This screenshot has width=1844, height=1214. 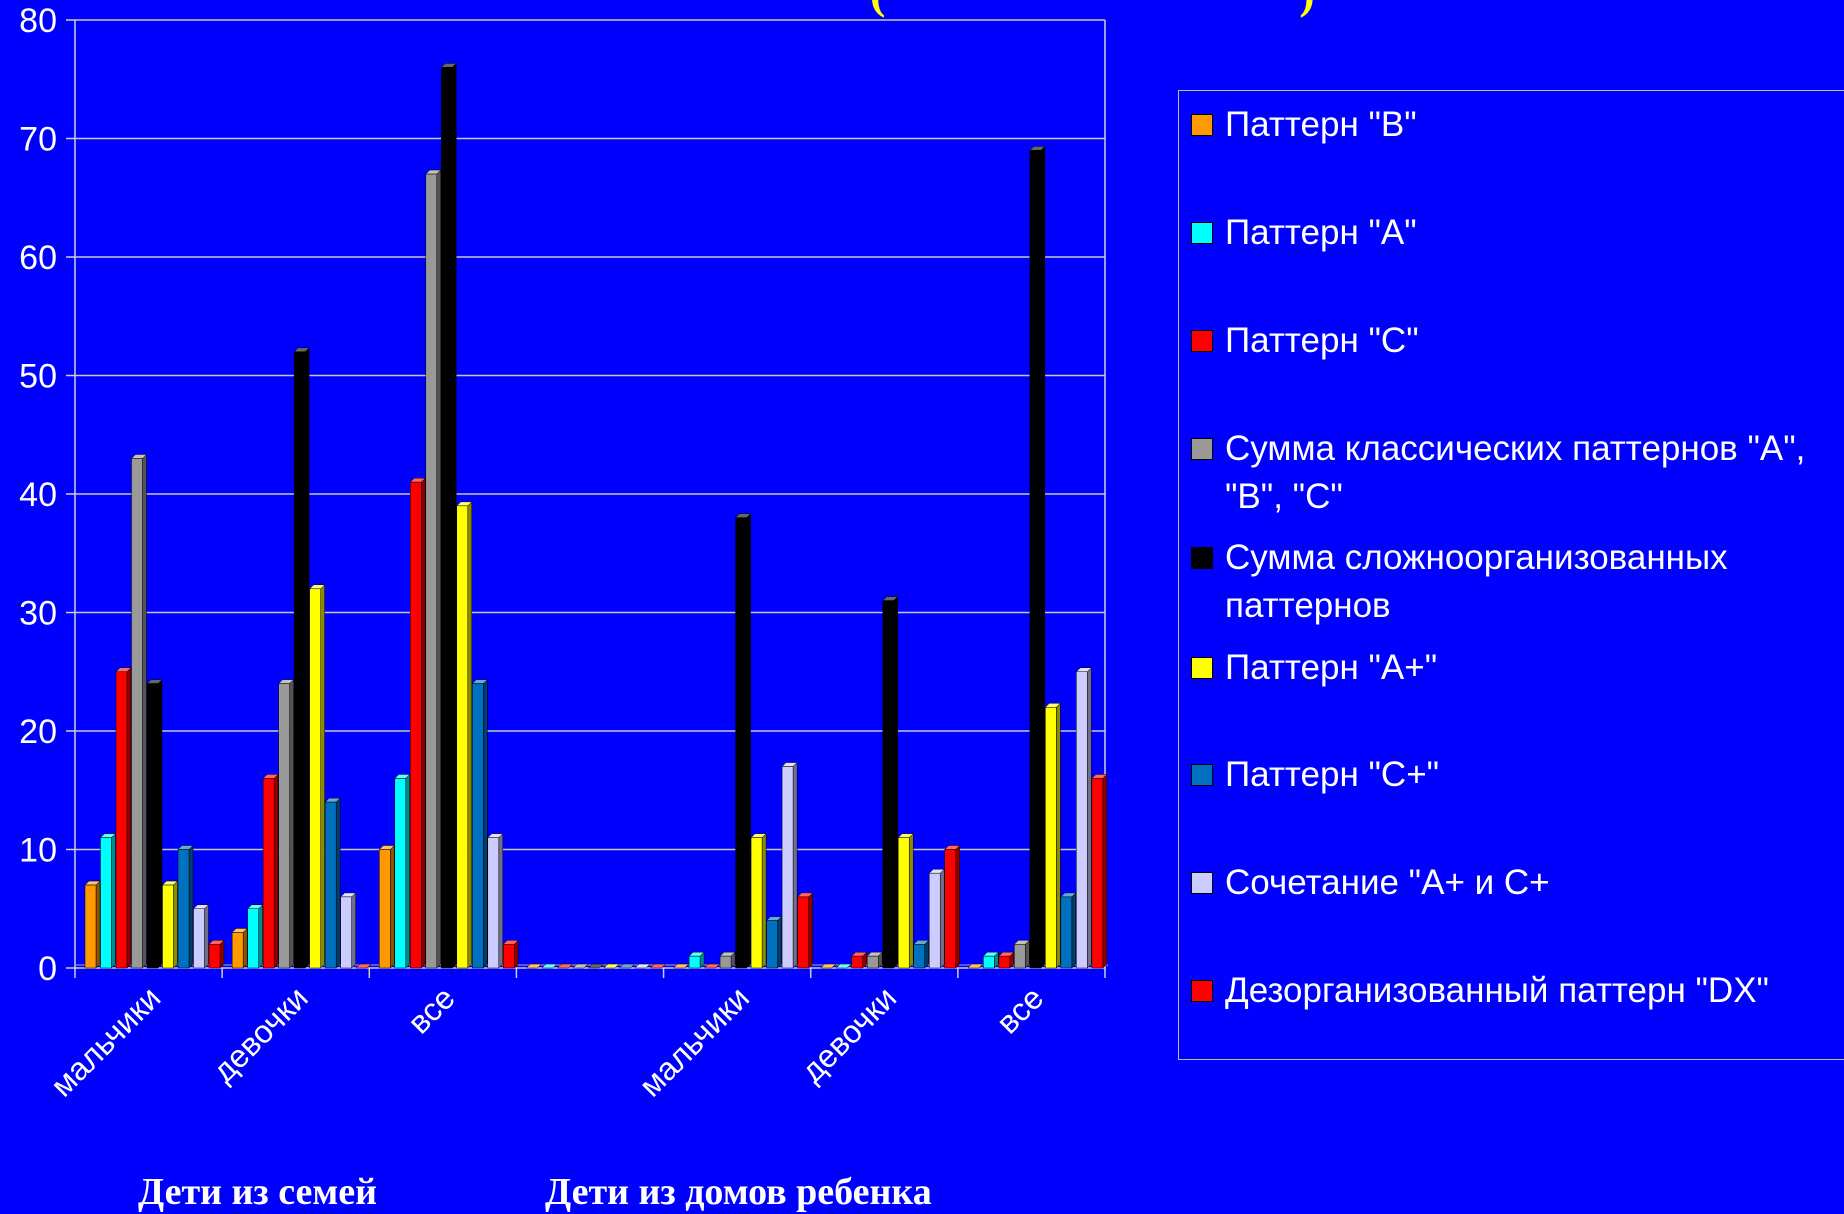 What do you see at coordinates (574, 1036) in the screenshot?
I see `x-axis-ticks: мальчики девочки все мальчики девочки все` at bounding box center [574, 1036].